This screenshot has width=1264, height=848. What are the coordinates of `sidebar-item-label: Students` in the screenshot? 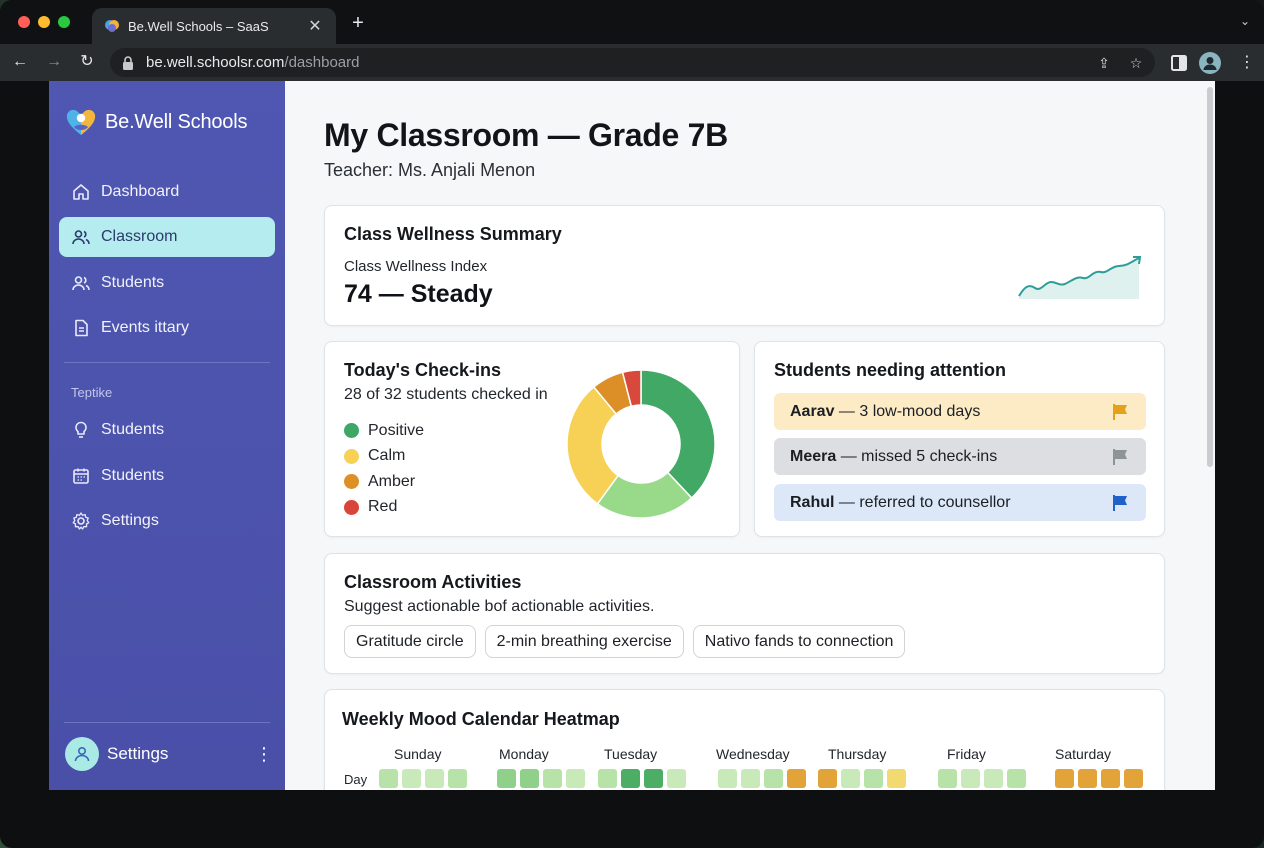 It's located at (133, 475).